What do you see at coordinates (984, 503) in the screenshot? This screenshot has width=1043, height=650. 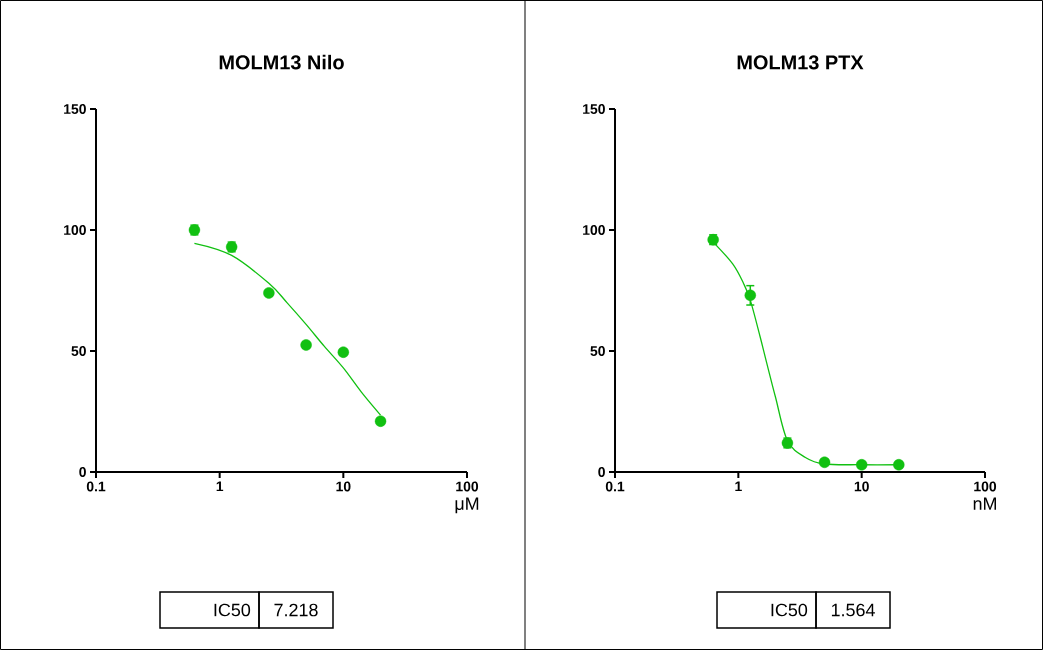 I see `x-axis-title: nM` at bounding box center [984, 503].